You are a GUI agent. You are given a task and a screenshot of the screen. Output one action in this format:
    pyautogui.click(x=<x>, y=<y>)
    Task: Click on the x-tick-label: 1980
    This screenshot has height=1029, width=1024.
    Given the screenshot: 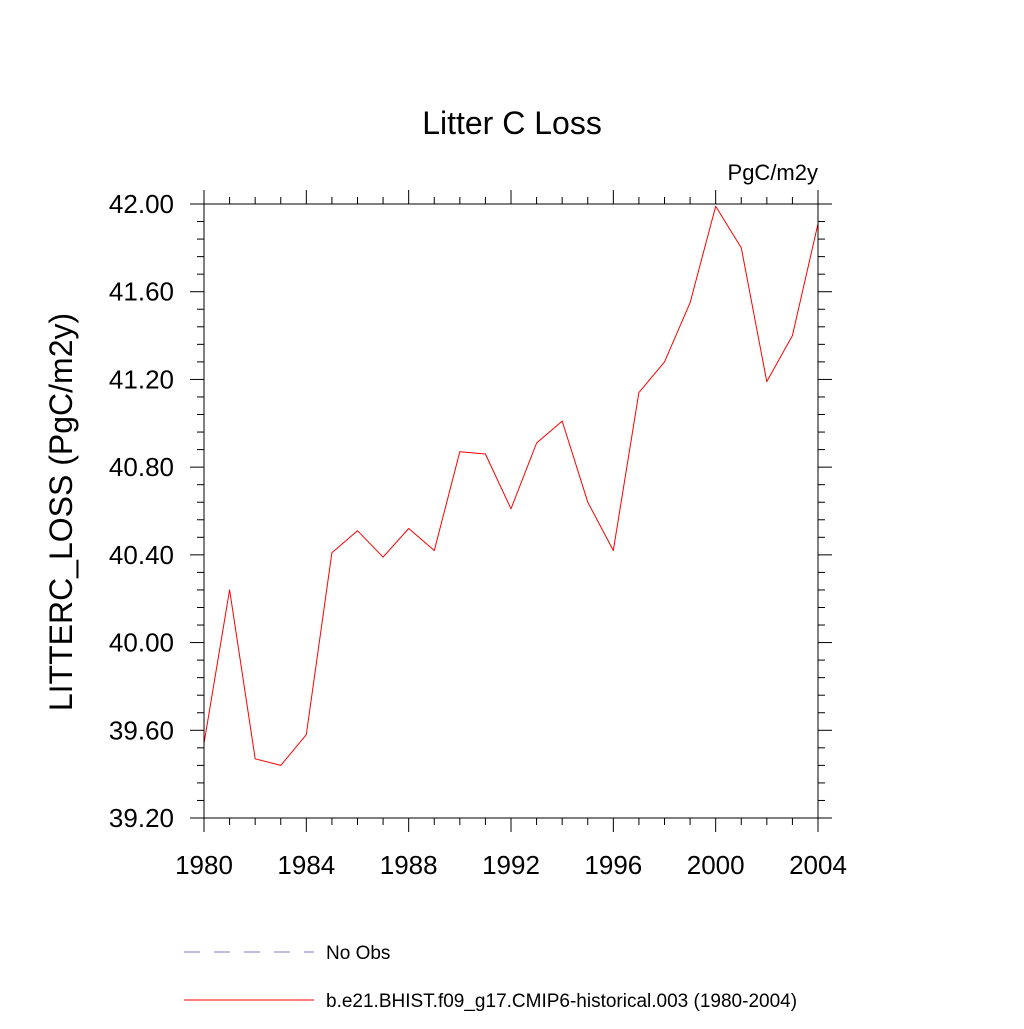 What is the action you would take?
    pyautogui.click(x=204, y=865)
    